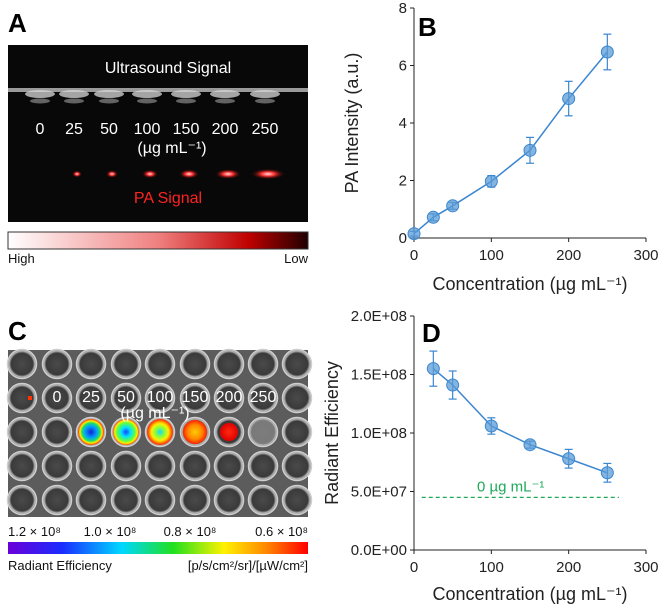  Describe the element at coordinates (30, 398) in the screenshot. I see `stray-signal-dot` at that location.